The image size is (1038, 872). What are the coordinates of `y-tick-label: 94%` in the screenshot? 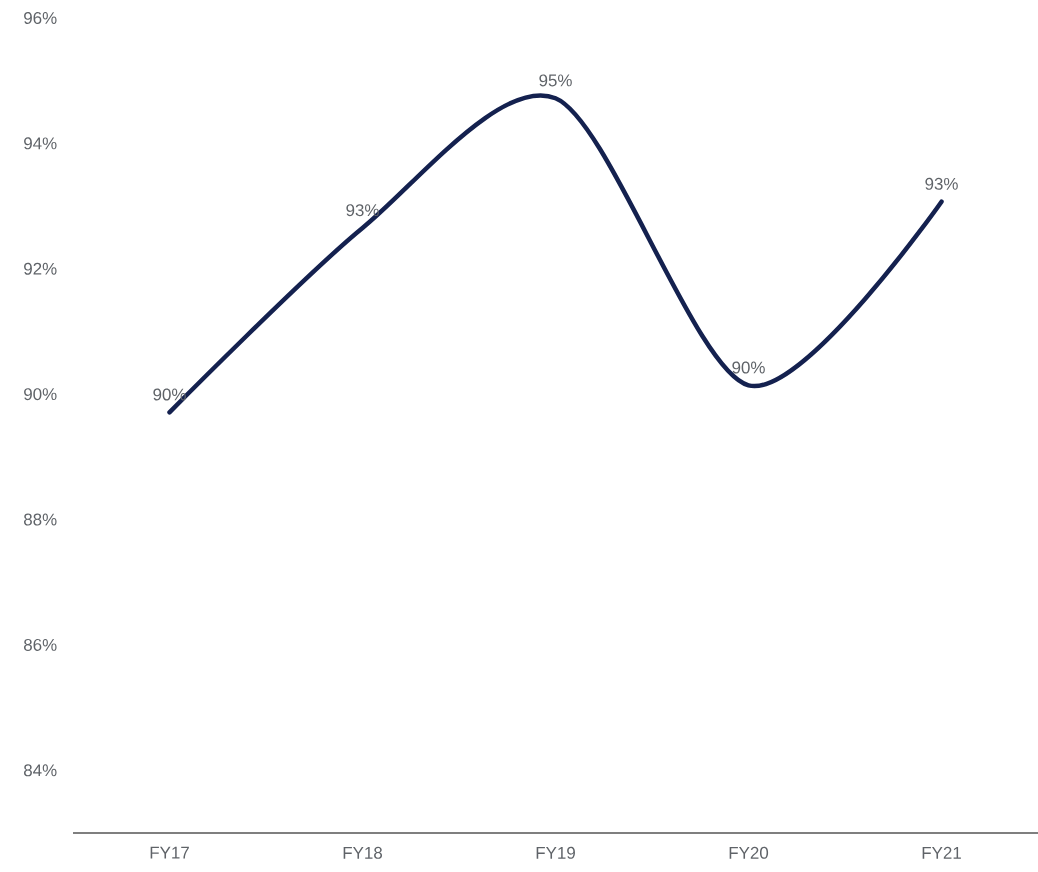 It's located at (40, 143).